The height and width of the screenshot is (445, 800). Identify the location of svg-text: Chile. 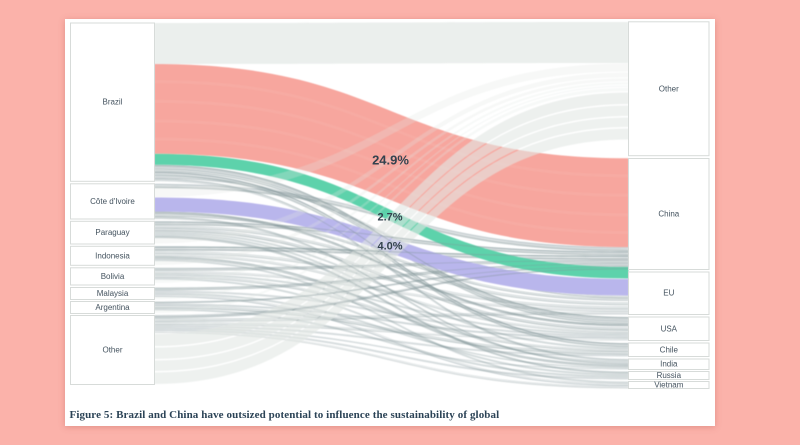
(669, 349).